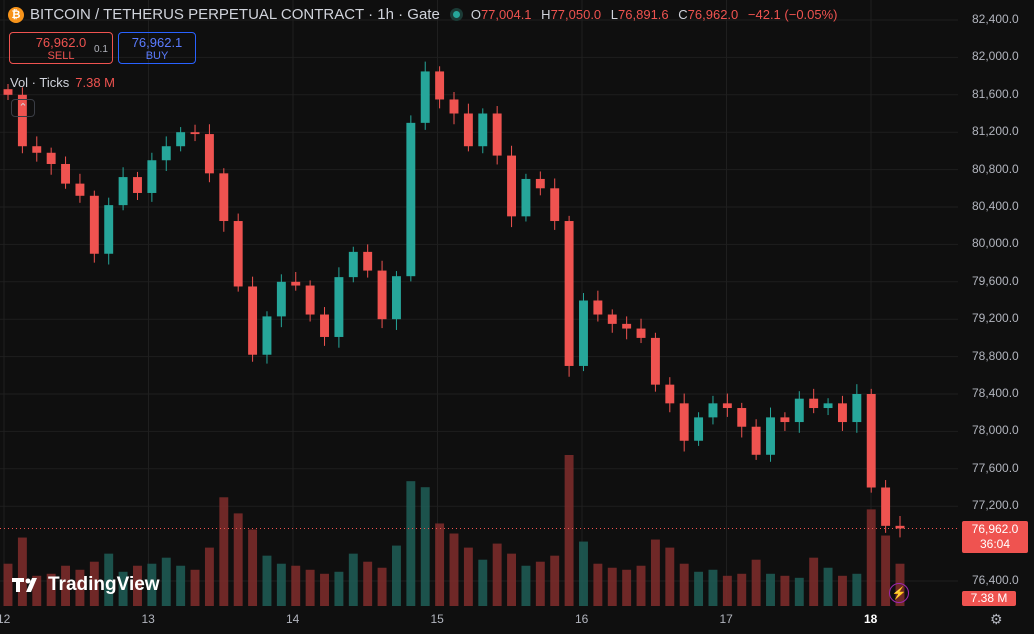 Image resolution: width=1034 pixels, height=634 pixels. What do you see at coordinates (293, 619) in the screenshot?
I see `x-tick-label: 14` at bounding box center [293, 619].